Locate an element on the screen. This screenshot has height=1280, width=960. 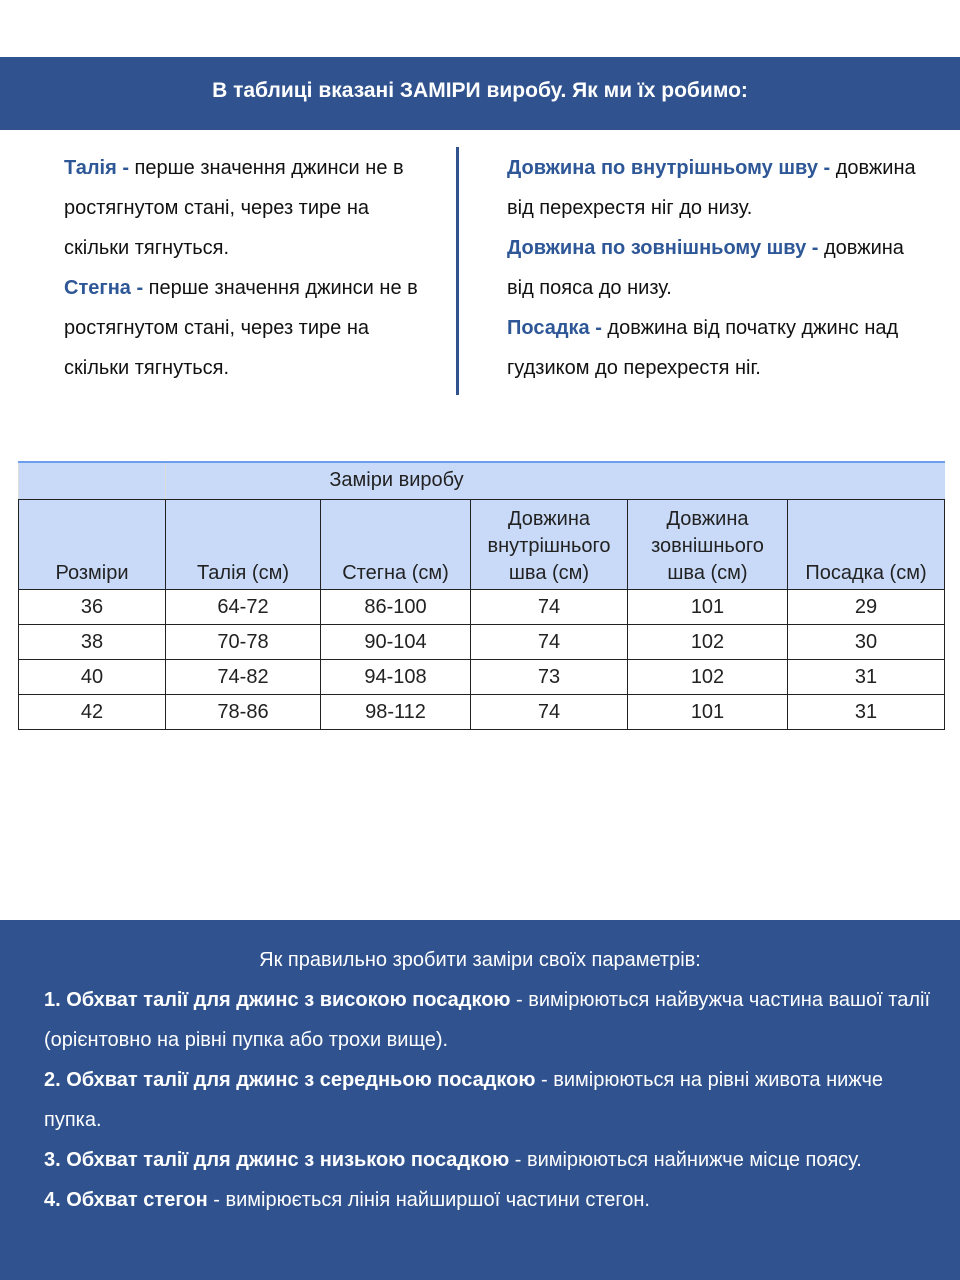
table-cell: 30 is located at coordinates (866, 642).